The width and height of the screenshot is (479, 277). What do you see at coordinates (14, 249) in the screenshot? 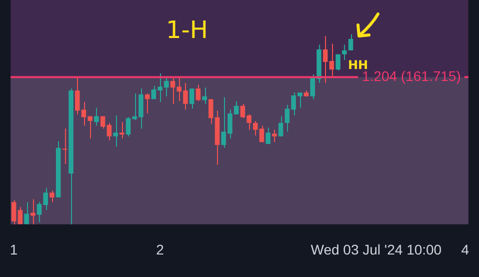
I see `x-tick-label: 1` at bounding box center [14, 249].